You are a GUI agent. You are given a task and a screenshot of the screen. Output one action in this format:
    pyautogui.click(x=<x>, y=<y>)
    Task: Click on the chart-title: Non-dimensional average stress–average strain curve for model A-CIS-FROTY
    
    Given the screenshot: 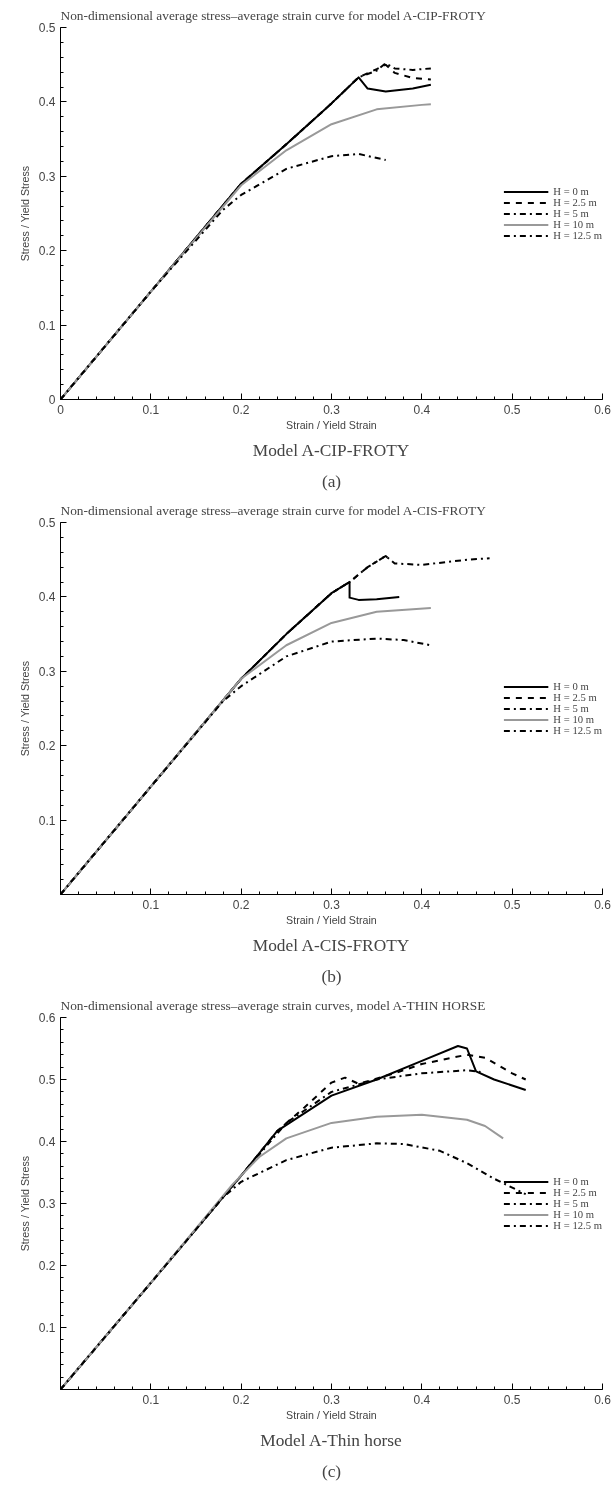 What is the action you would take?
    pyautogui.click(x=273, y=510)
    